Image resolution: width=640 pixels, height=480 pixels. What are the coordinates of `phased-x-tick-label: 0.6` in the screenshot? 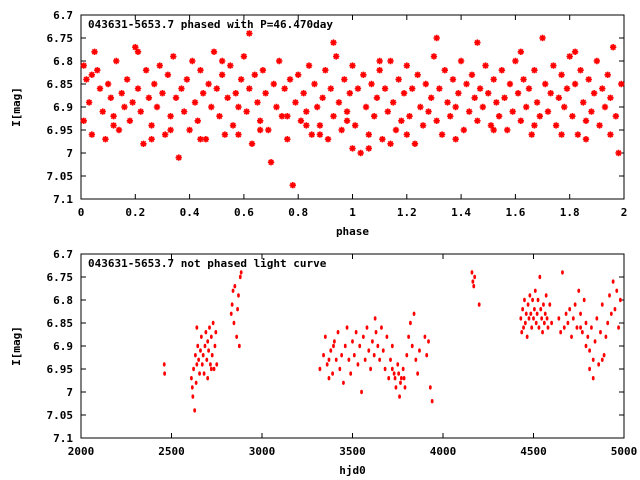 It's located at (244, 212).